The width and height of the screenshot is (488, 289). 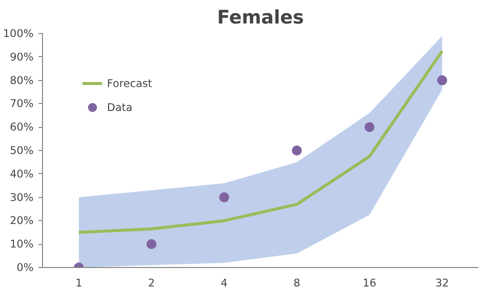 I want to click on x-tick-label: 2, so click(x=151, y=282).